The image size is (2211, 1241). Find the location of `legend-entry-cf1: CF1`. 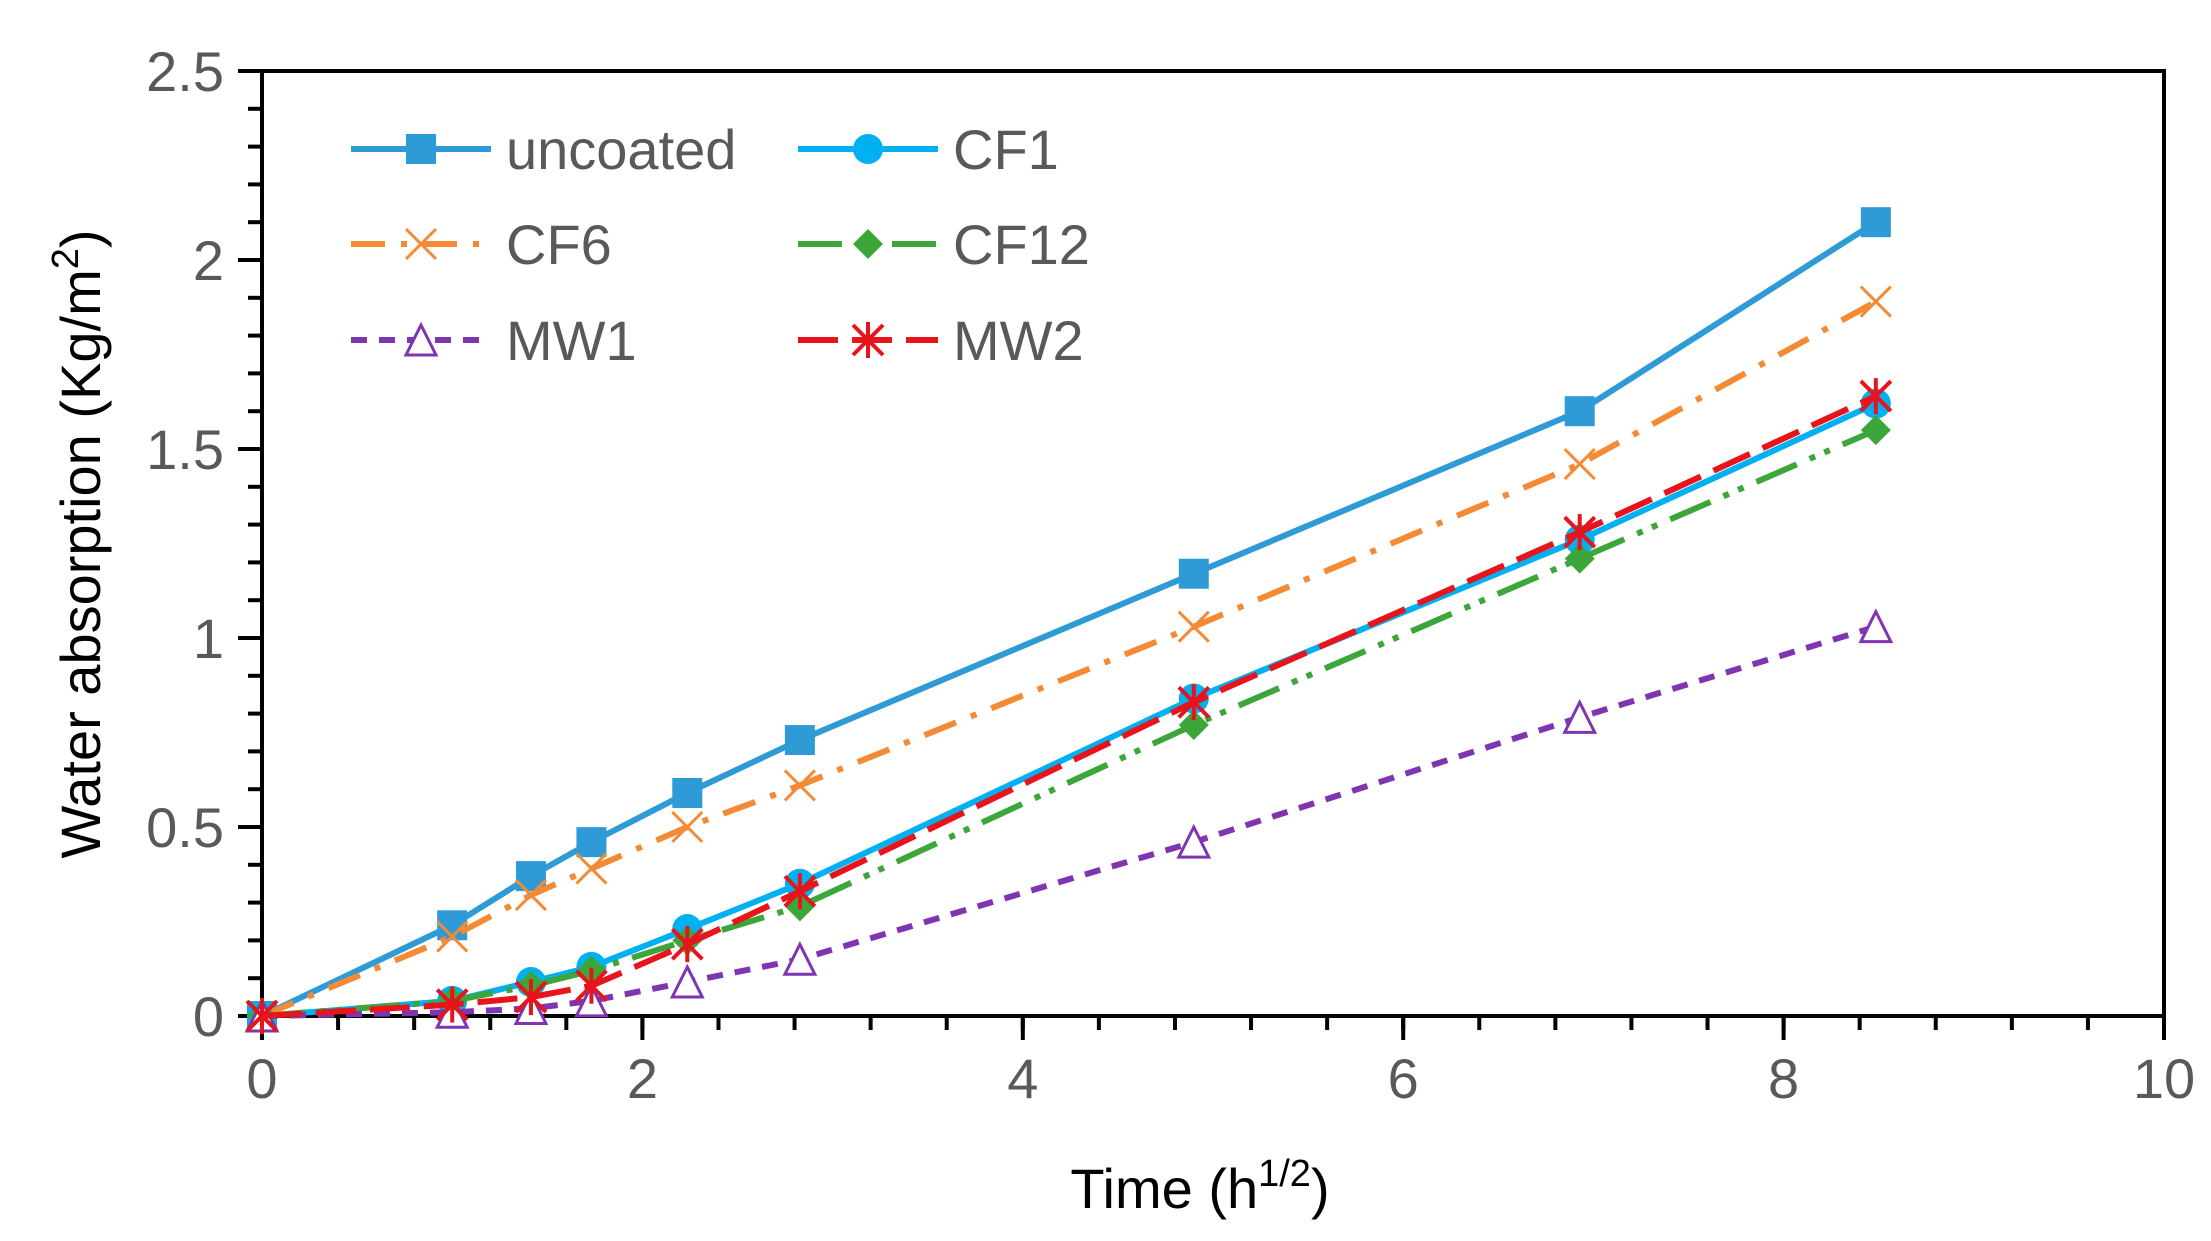

legend-entry-cf1: CF1 is located at coordinates (928, 149).